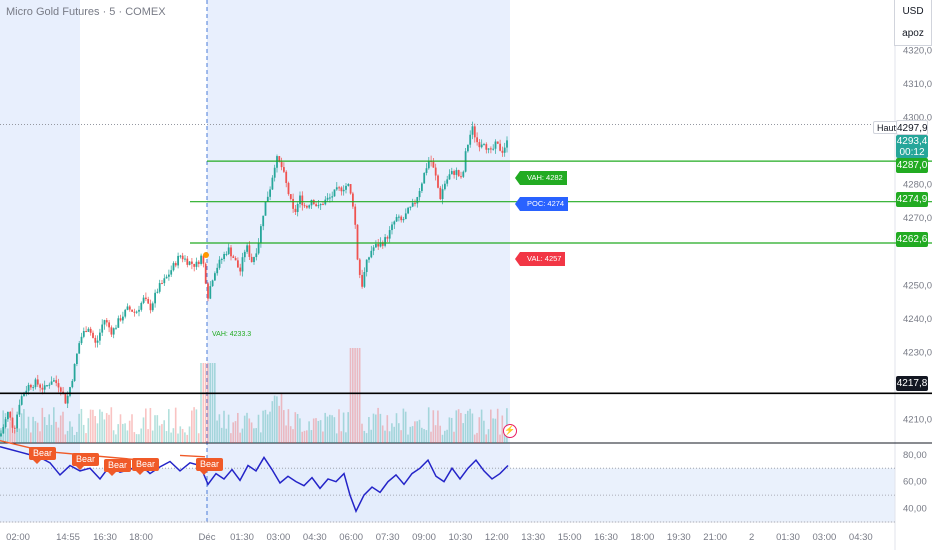  I want to click on poc-price-label: 4274,9, so click(912, 199).